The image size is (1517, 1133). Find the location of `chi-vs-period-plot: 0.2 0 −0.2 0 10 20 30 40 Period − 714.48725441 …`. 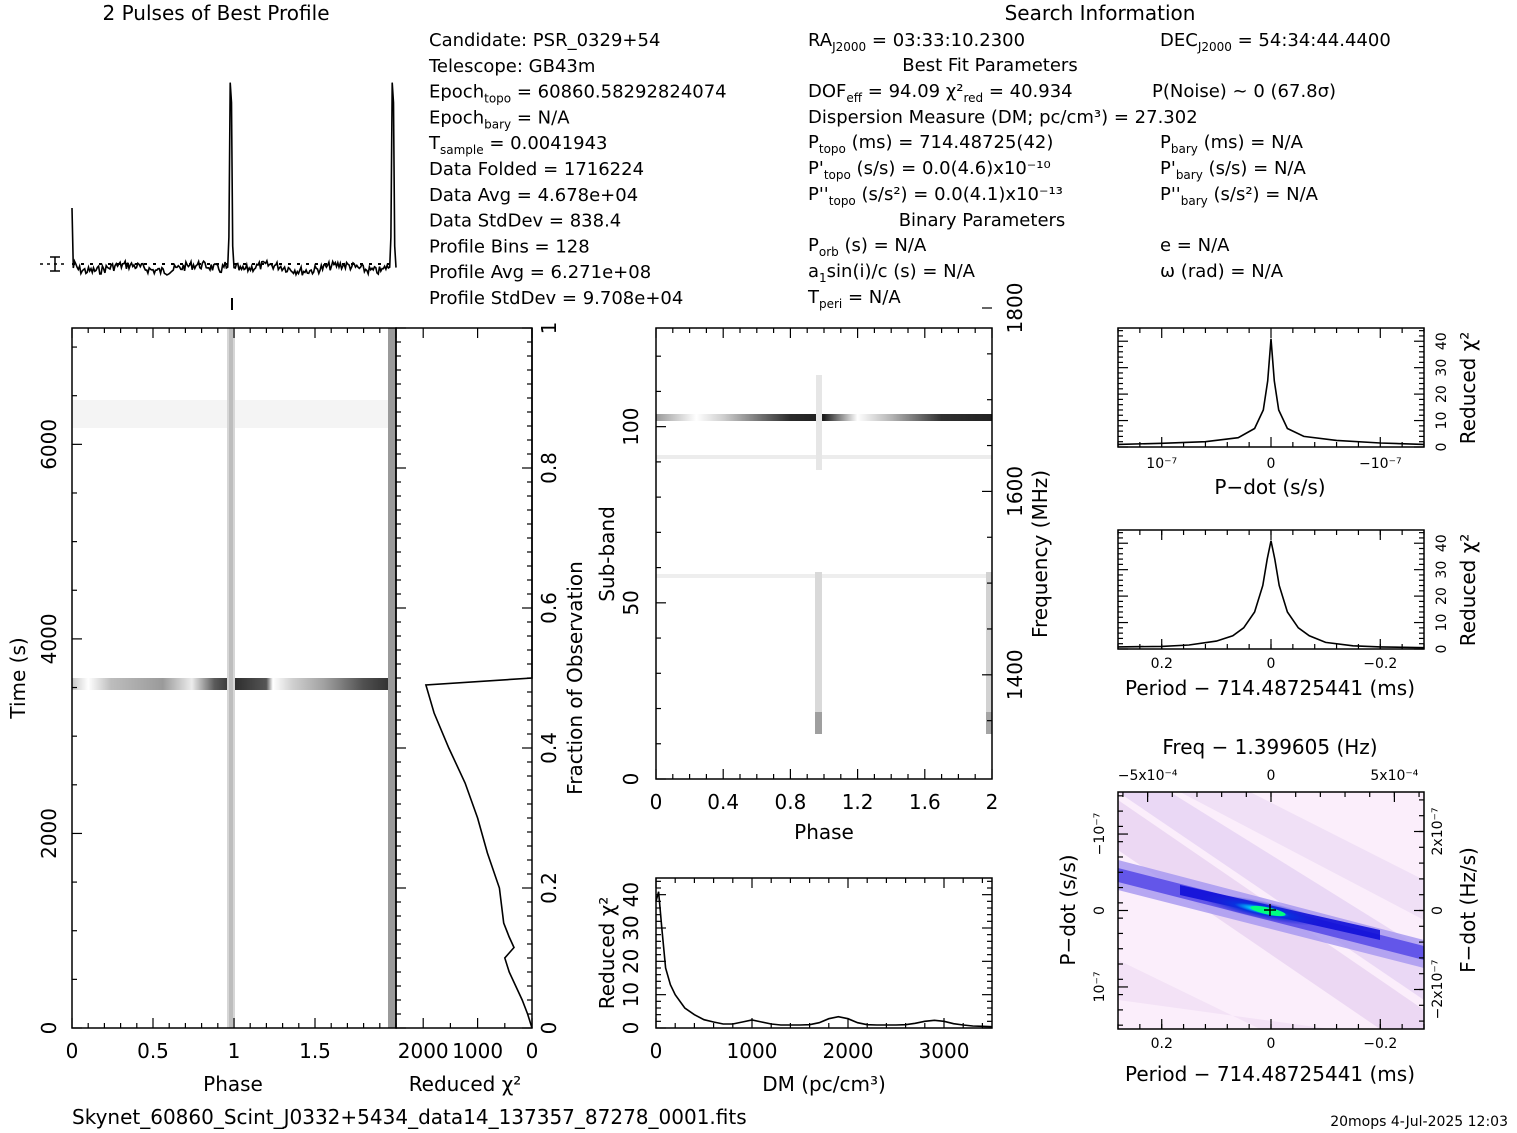

chi-vs-period-plot: 0.2 0 −0.2 0 10 20 30 40 Period − 714.48725441 … is located at coordinates (1298, 614).